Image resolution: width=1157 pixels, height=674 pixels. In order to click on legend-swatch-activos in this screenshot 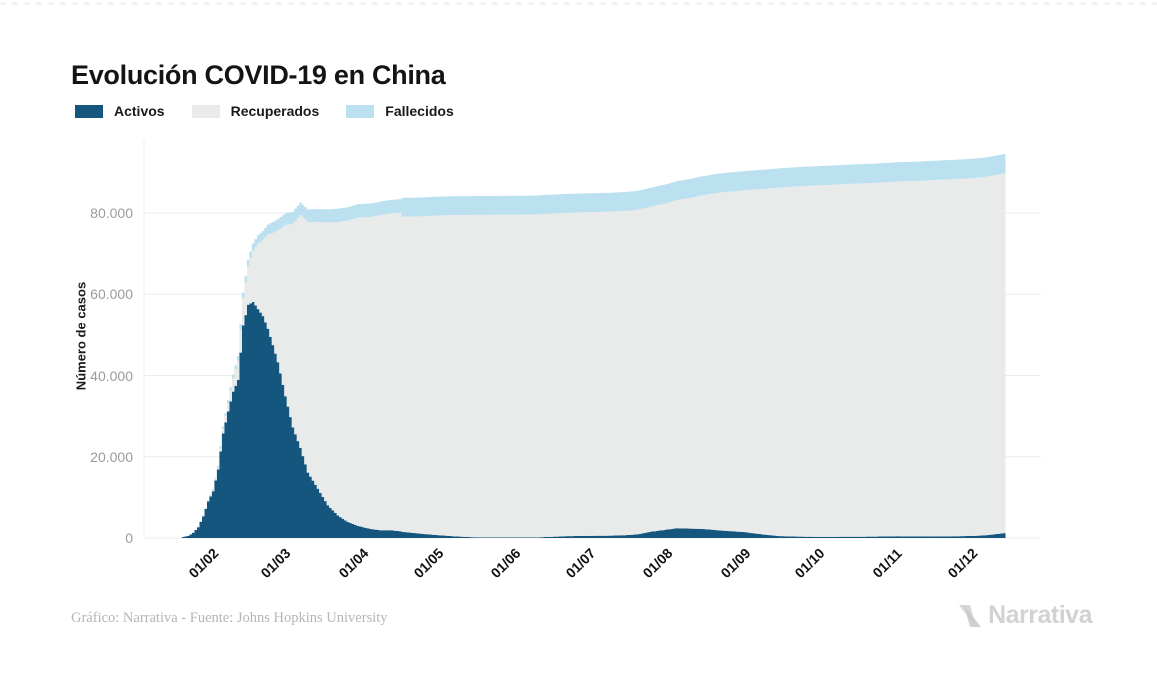, I will do `click(89, 111)`.